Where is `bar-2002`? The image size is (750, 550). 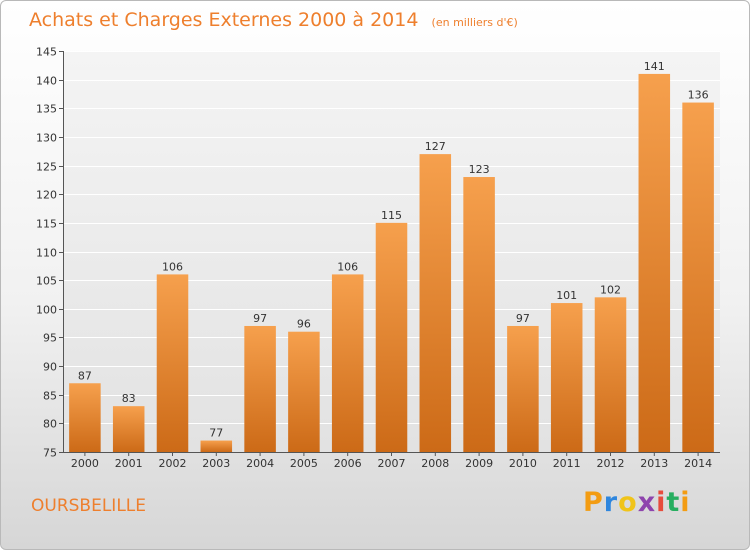
bar-2002 is located at coordinates (172, 363).